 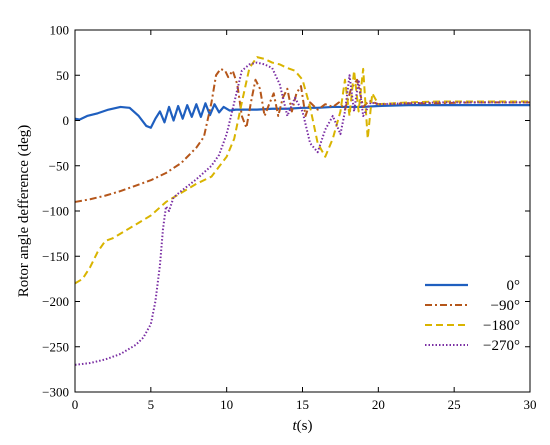 I want to click on y-tick-label-3: −150, so click(x=55, y=256).